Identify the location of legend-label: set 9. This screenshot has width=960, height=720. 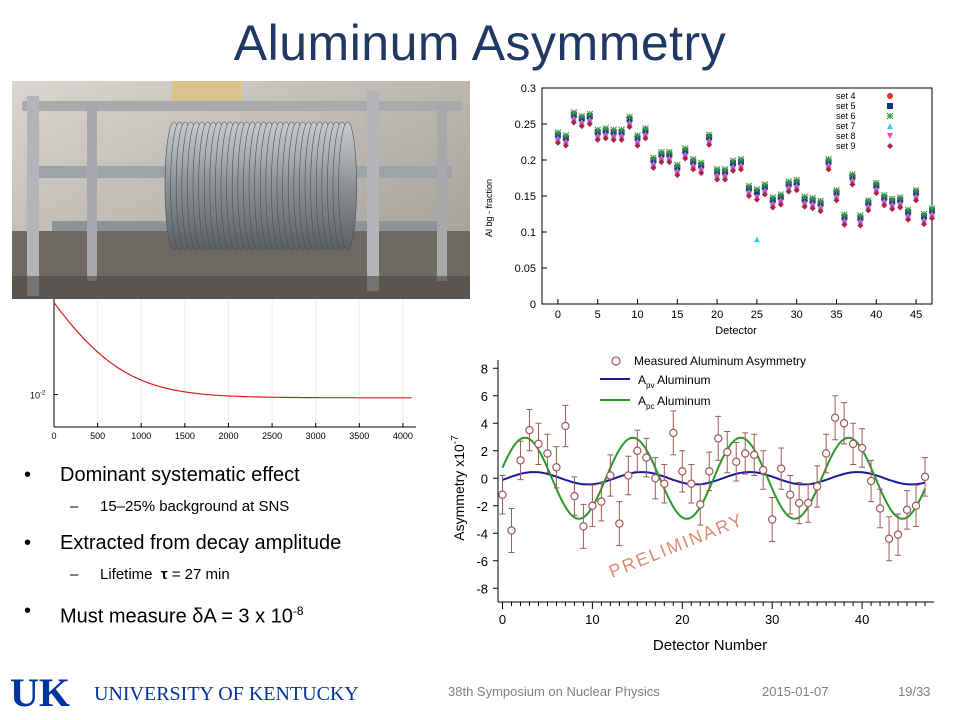
(846, 146).